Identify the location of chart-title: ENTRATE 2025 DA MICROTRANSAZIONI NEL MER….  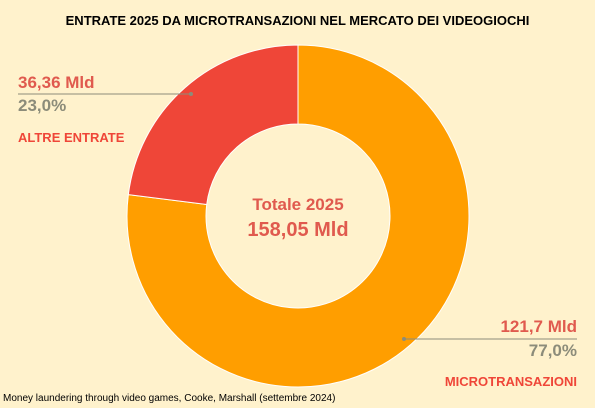
(298, 20).